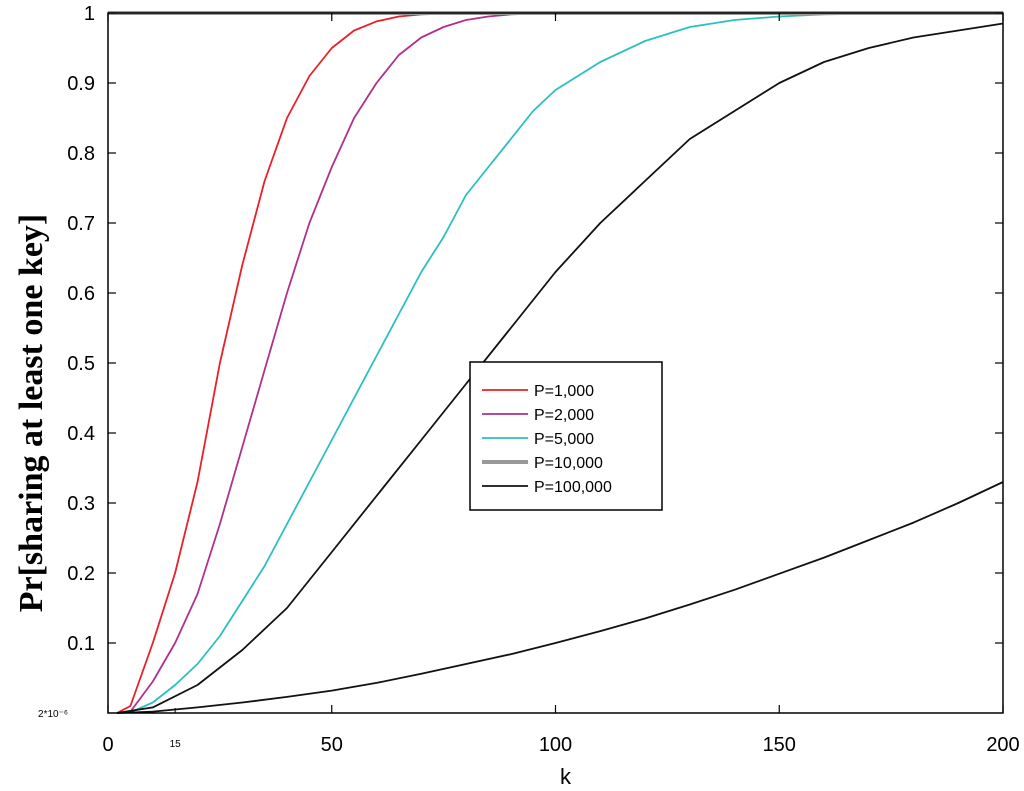 The height and width of the screenshot is (791, 1024). What do you see at coordinates (568, 463) in the screenshot?
I see `legend-label: P=10,000` at bounding box center [568, 463].